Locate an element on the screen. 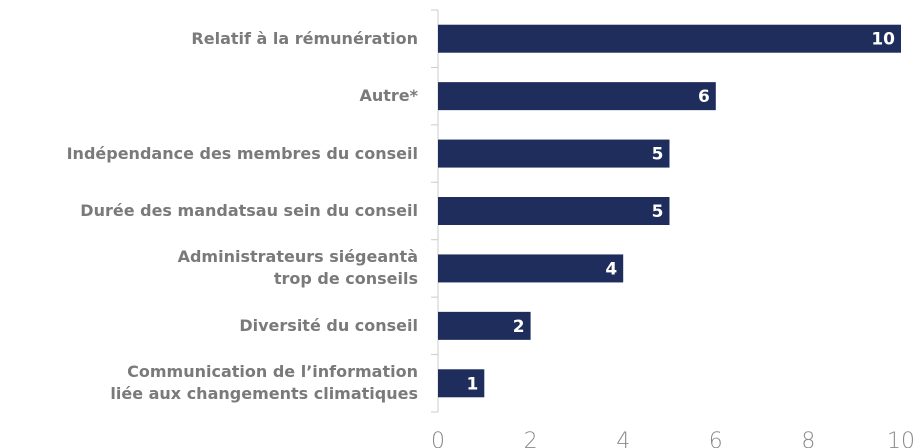 This screenshot has width=915, height=448. x-tick-label: 4 is located at coordinates (623, 438).